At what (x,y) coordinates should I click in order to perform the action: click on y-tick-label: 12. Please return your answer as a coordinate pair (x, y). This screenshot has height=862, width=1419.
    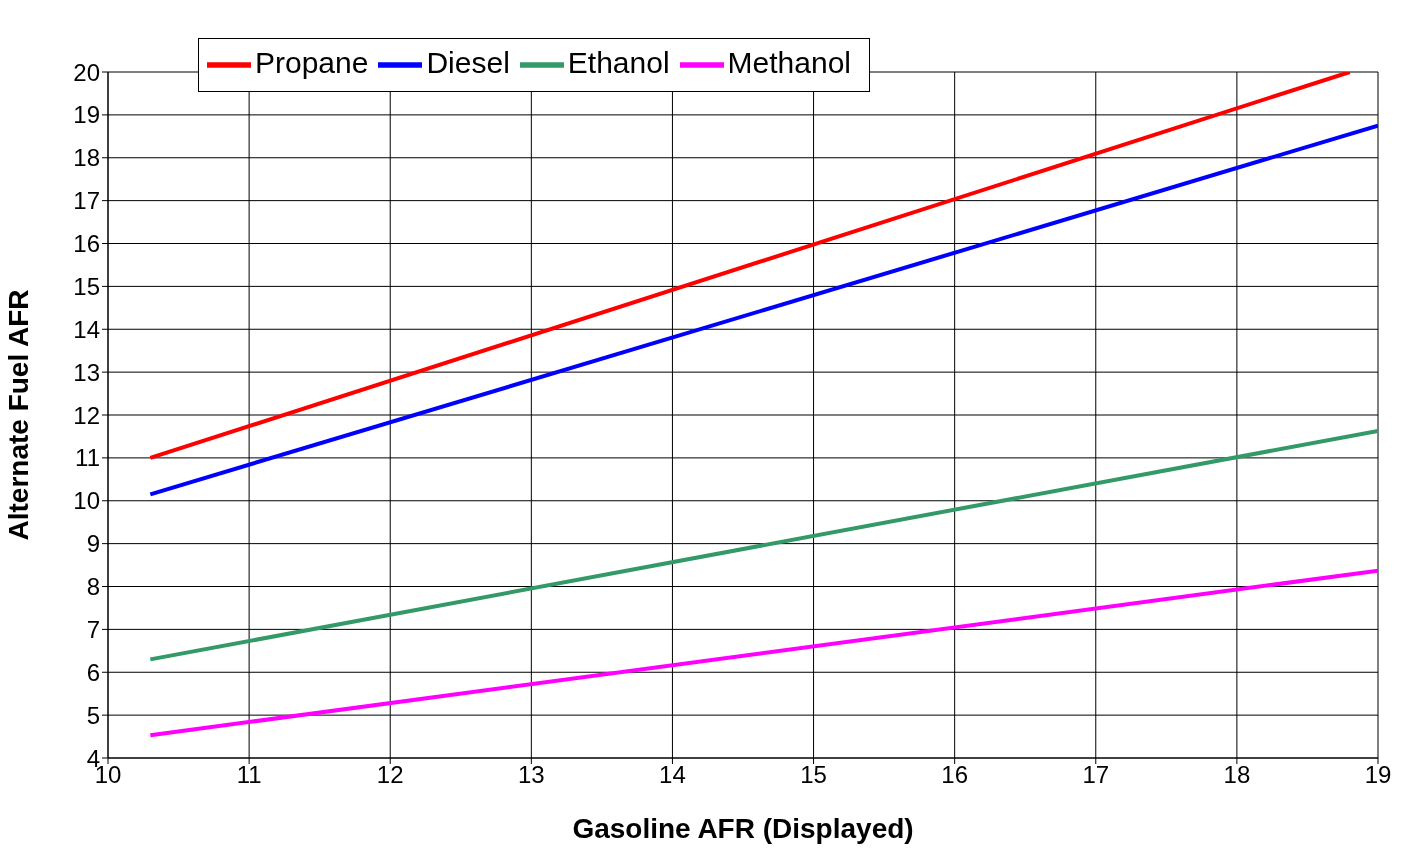
    Looking at the image, I should click on (86, 415).